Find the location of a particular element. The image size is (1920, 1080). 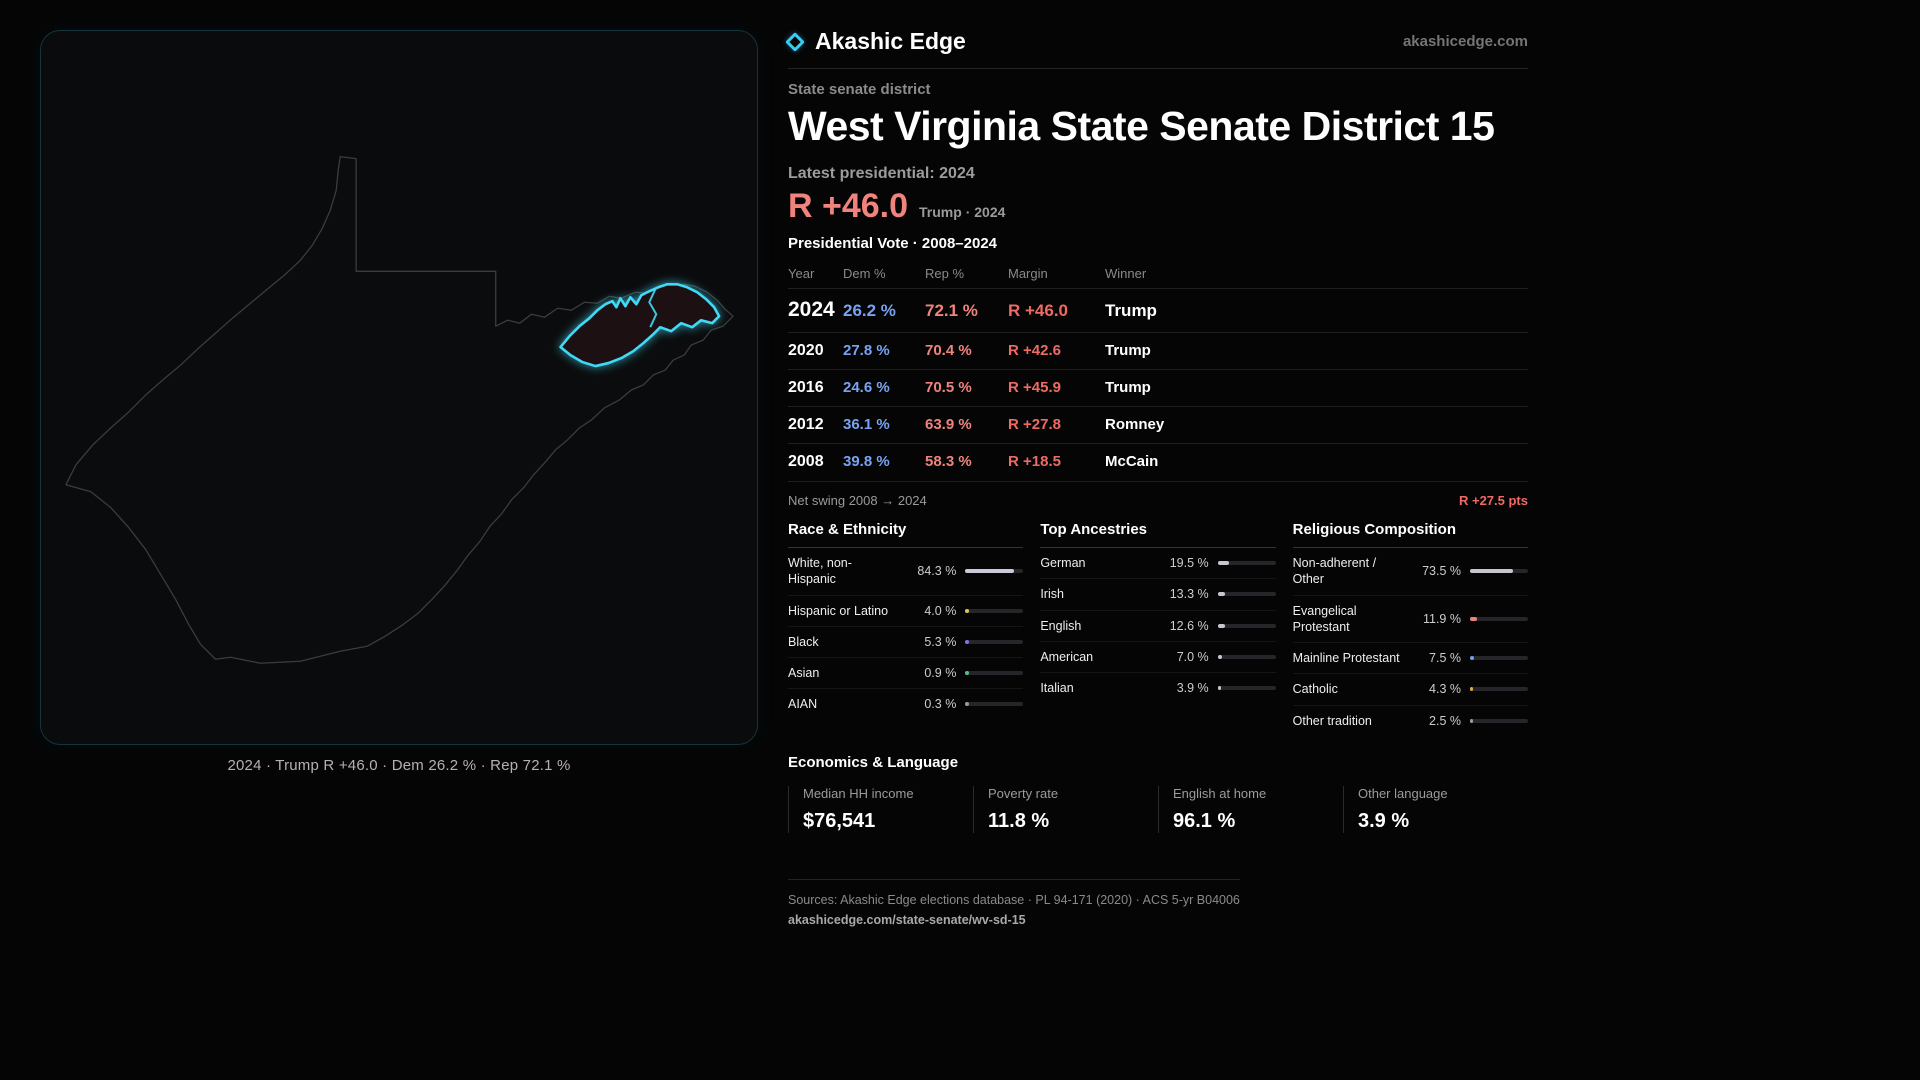

demographic-row: Catholic 4.3 % is located at coordinates (1410, 690).